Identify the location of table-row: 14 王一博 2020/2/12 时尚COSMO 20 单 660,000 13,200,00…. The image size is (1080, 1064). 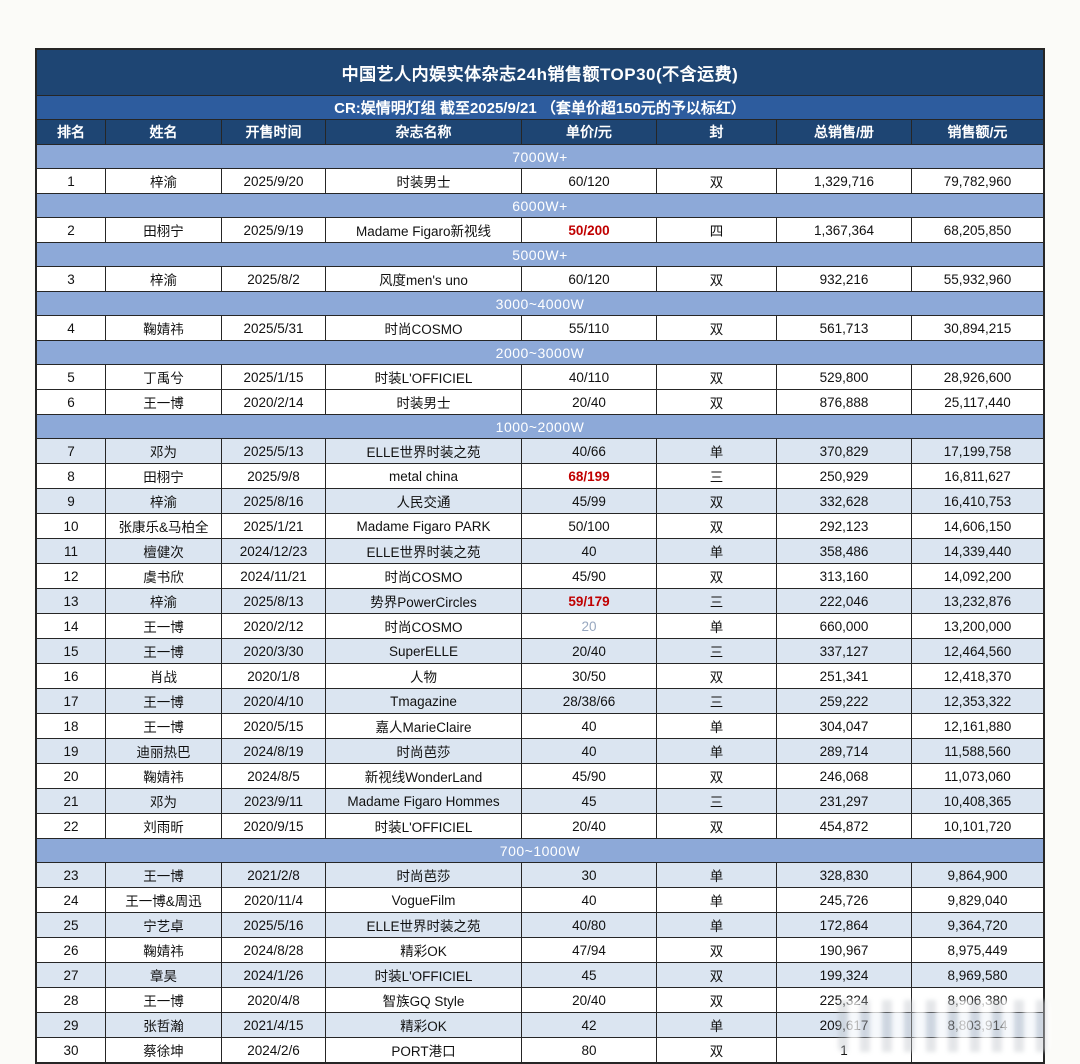
(540, 626).